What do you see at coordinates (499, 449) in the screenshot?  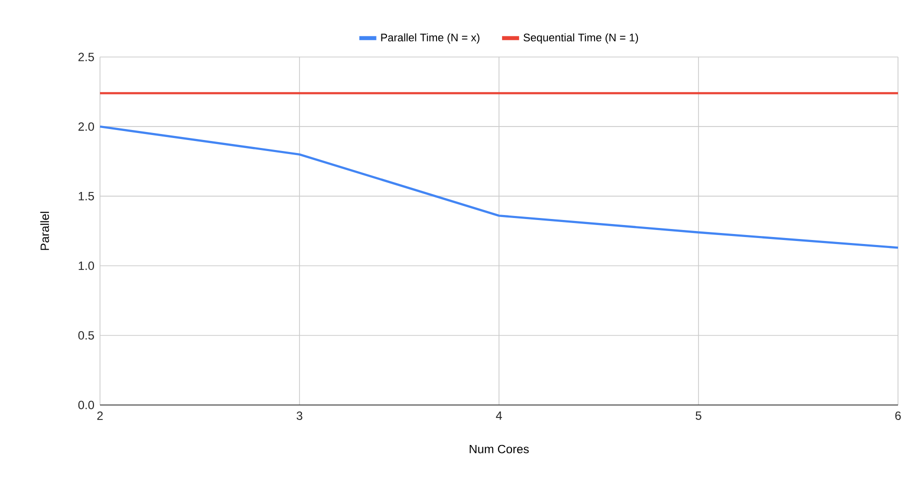 I see `x-axis-title: Num Cores` at bounding box center [499, 449].